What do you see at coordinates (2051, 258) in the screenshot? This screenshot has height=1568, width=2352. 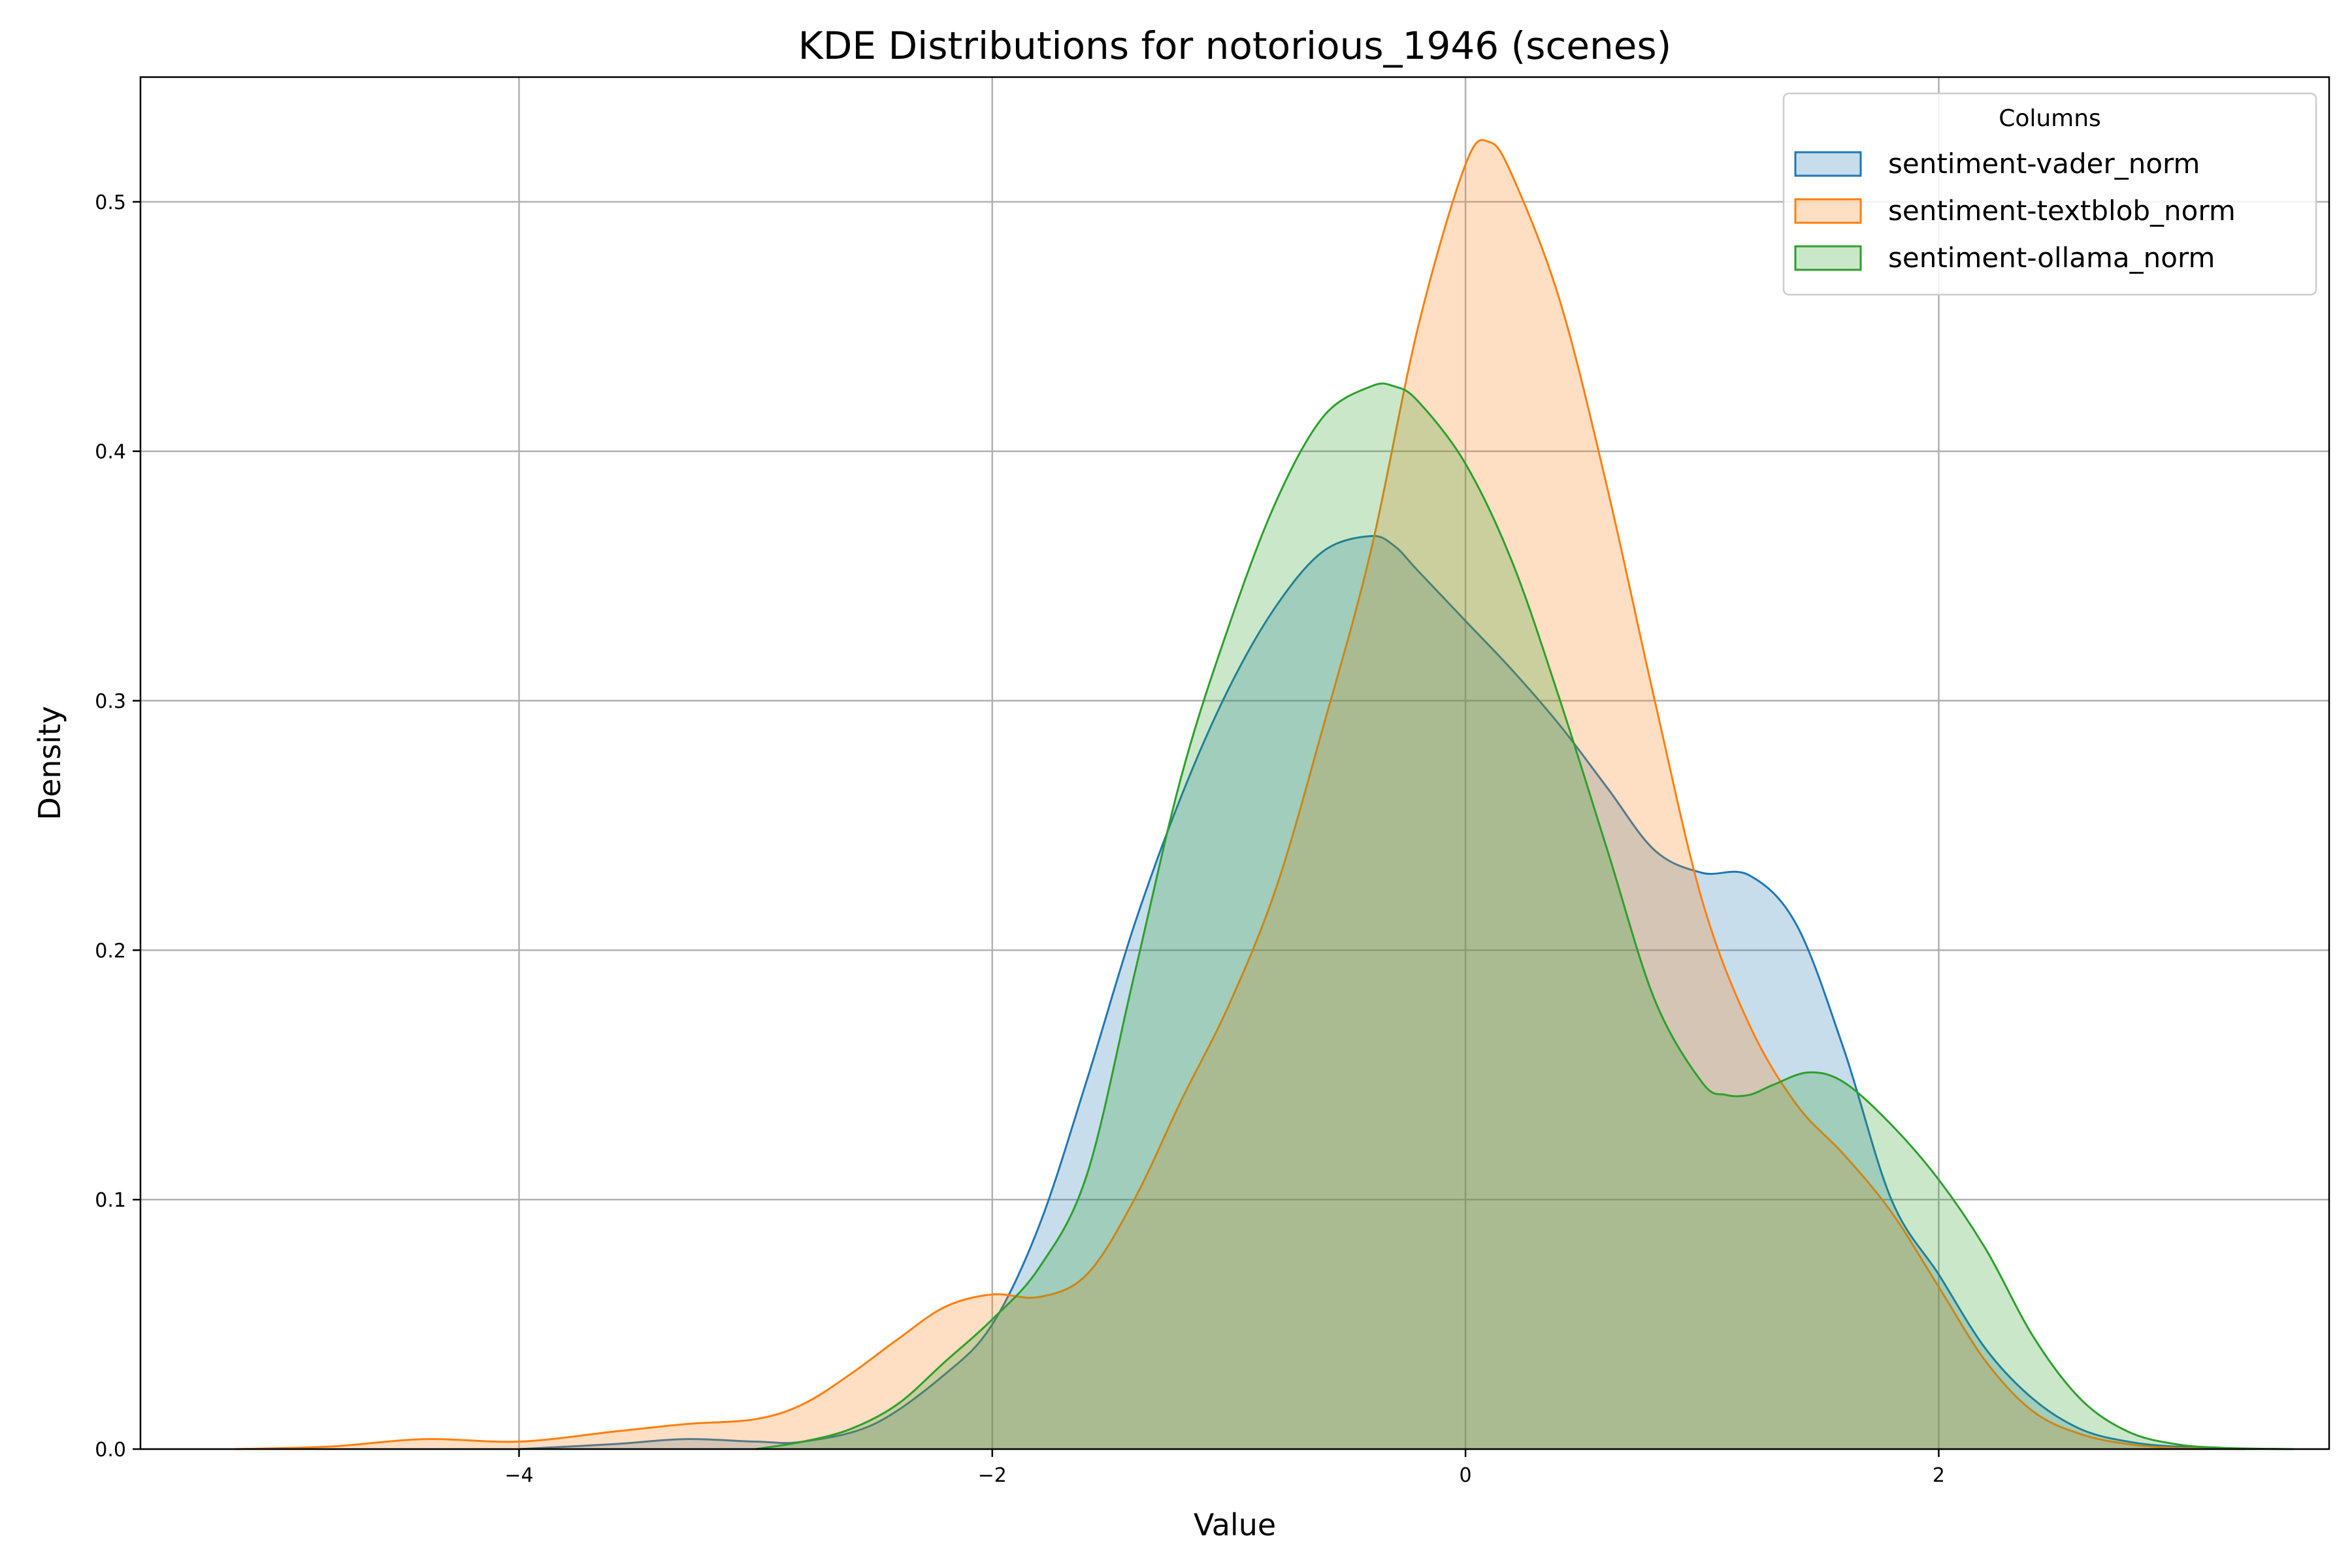 I see `legend-label-2: sentiment-ollama_norm` at bounding box center [2051, 258].